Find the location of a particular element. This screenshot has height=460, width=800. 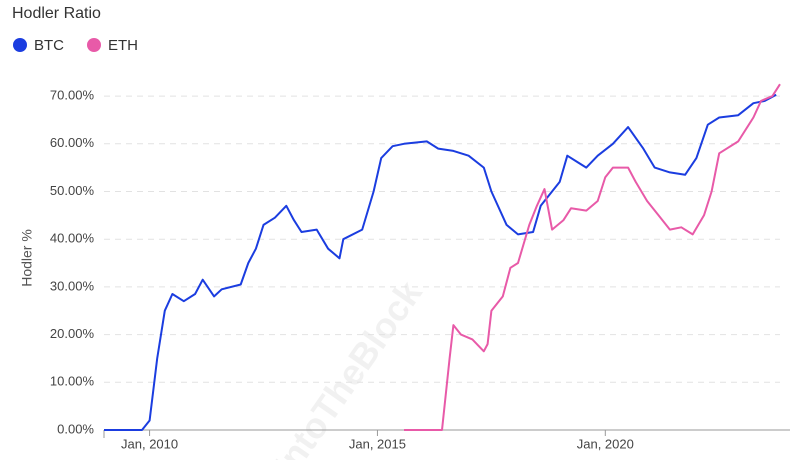

watermark: IntoTheBlock is located at coordinates (347, 366).